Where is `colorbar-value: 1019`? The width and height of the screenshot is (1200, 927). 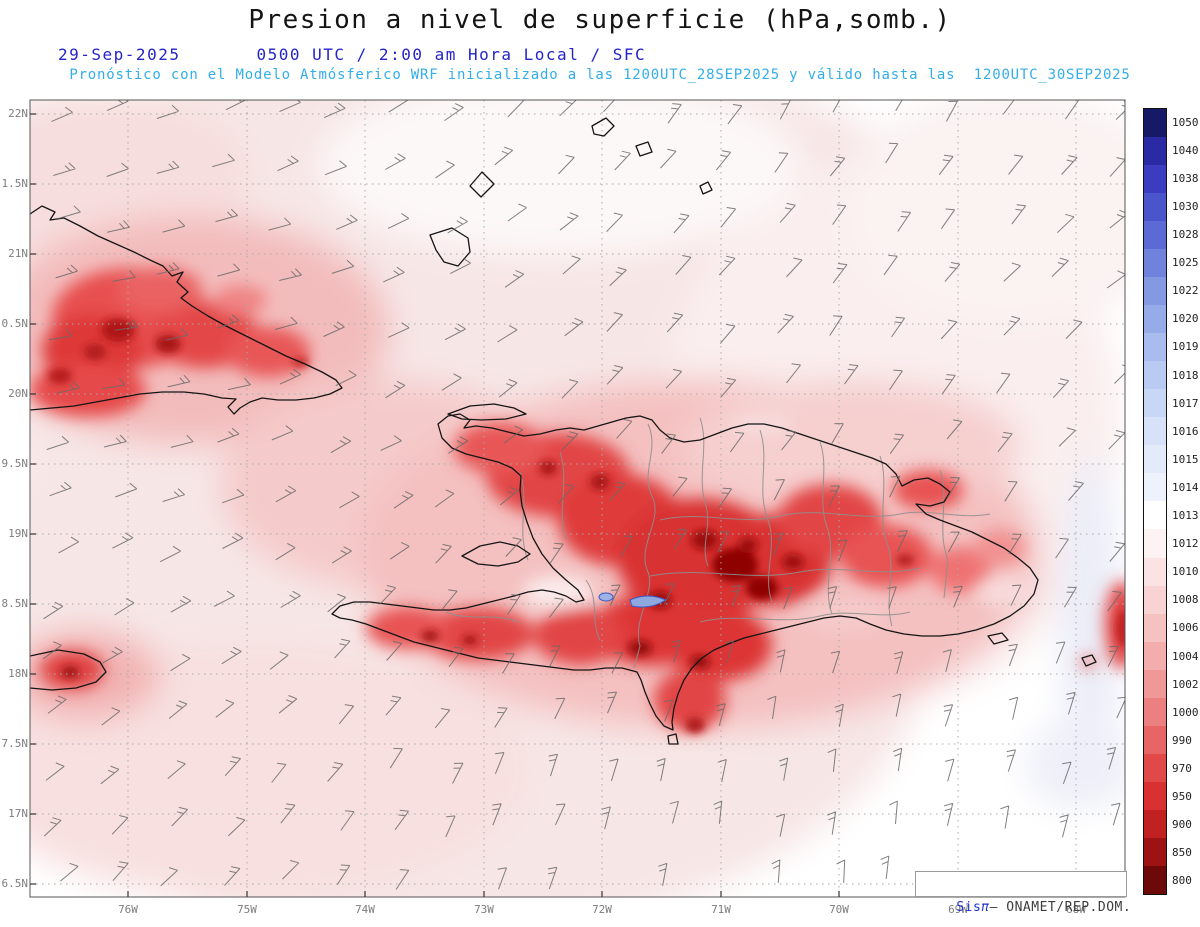 colorbar-value: 1019 is located at coordinates (1185, 347).